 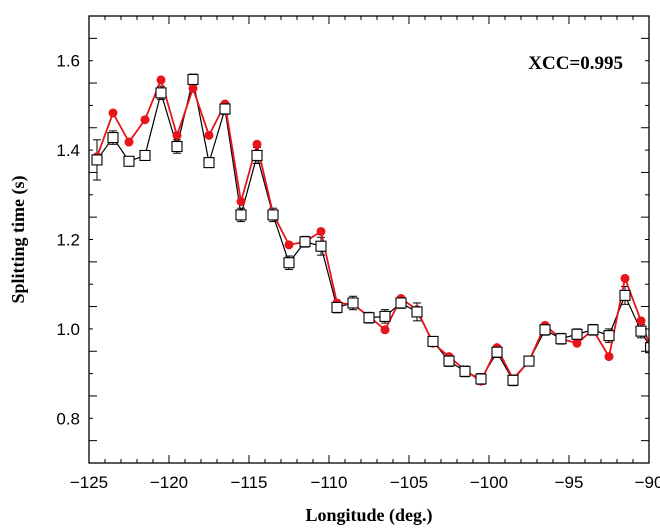 I want to click on x-tick-label: −95, so click(x=569, y=482).